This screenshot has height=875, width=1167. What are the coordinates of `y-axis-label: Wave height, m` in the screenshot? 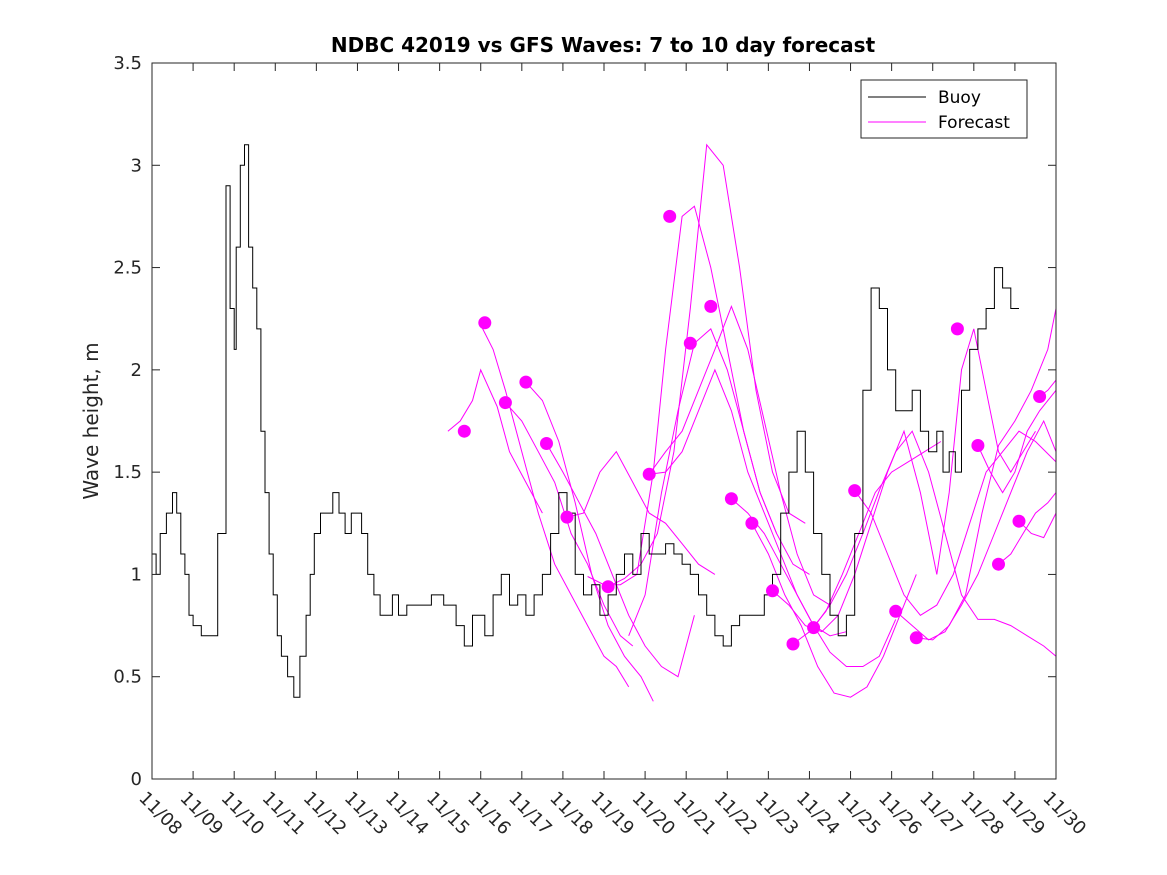 It's located at (91, 420).